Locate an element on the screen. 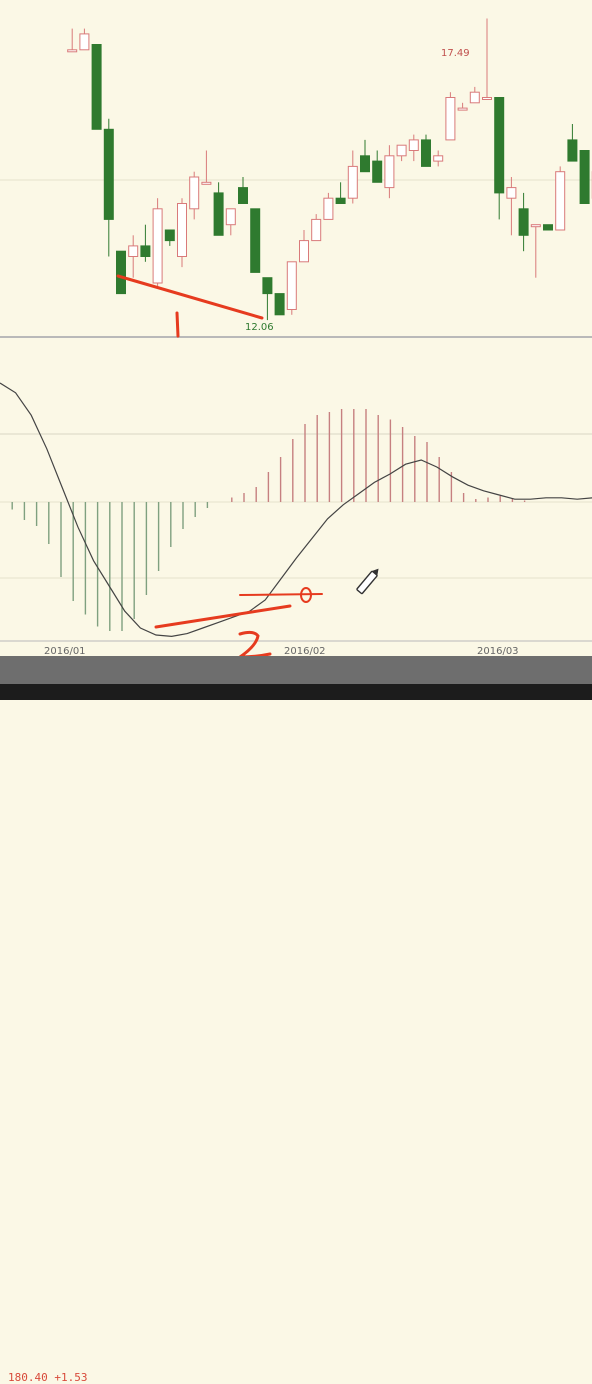 This screenshot has height=1384, width=592. status-readout: 180.40 +1.53 is located at coordinates (47, 1377).